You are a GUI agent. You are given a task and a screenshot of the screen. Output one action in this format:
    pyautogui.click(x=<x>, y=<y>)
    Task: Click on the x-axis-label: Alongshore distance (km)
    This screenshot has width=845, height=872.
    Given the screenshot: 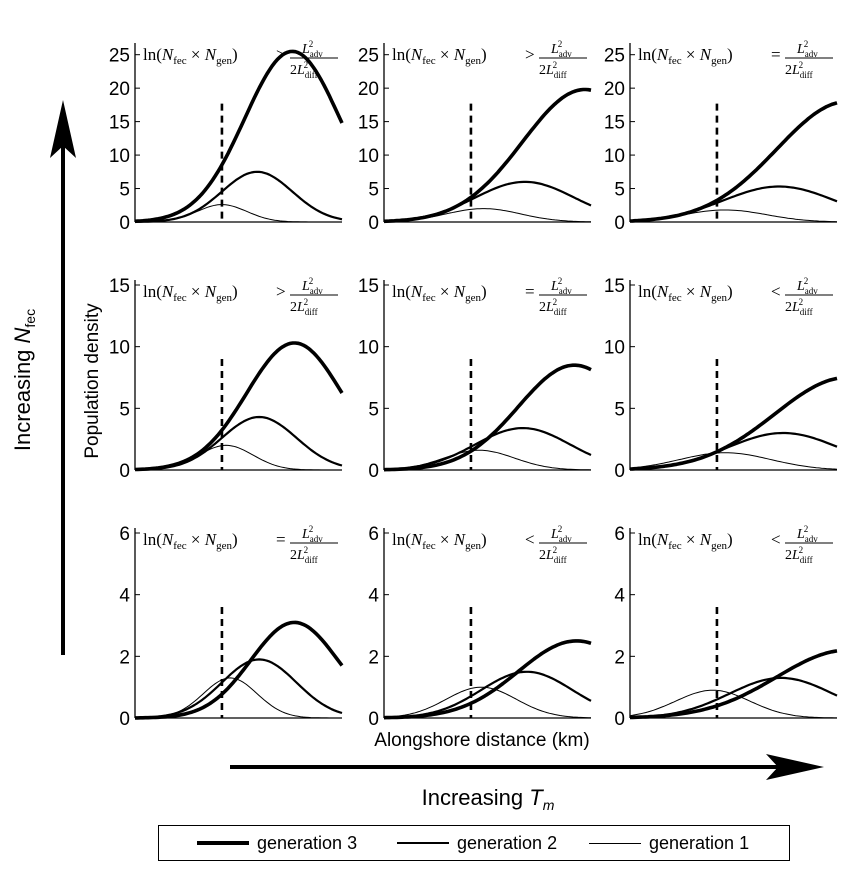 What is the action you would take?
    pyautogui.click(x=481, y=740)
    